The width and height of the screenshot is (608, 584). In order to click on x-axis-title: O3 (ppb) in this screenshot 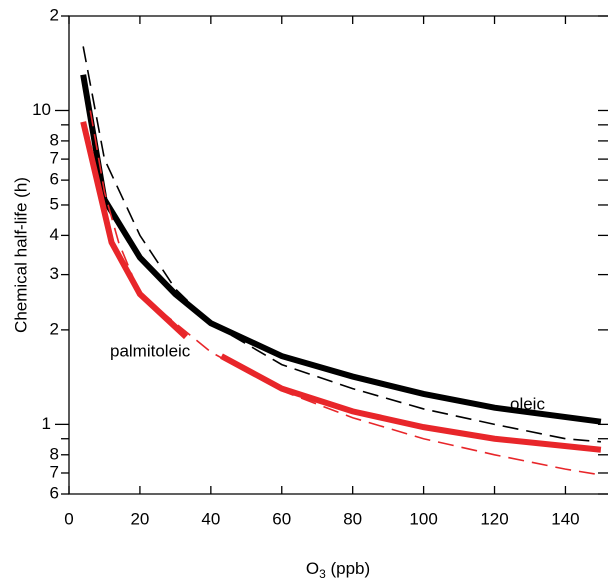, I will do `click(338, 570)`.